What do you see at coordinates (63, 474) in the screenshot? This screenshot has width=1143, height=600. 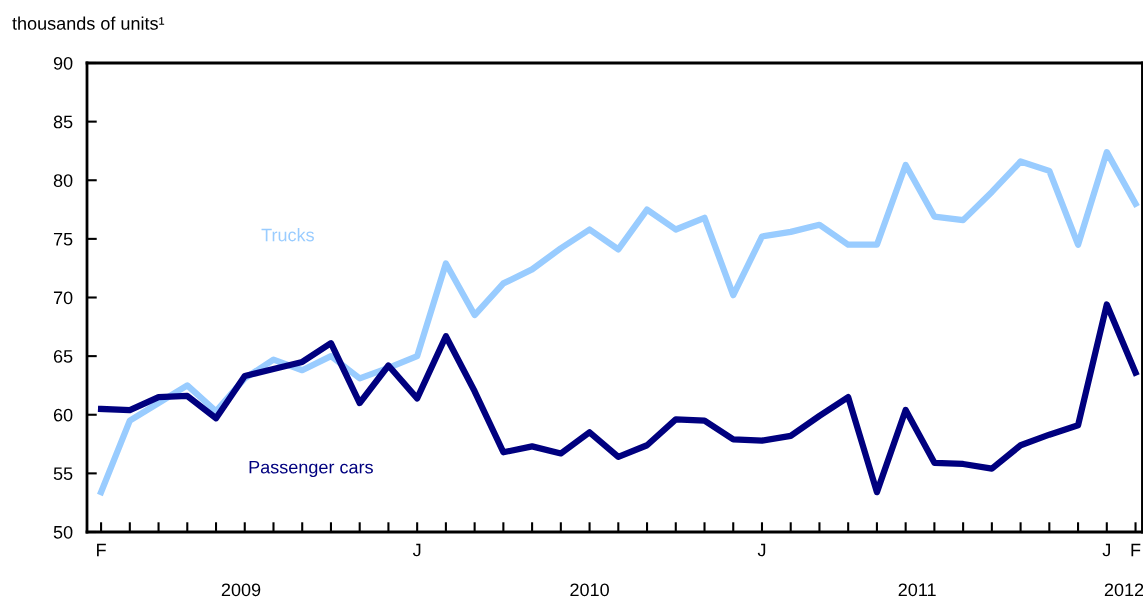 I see `y-tick-label: 55` at bounding box center [63, 474].